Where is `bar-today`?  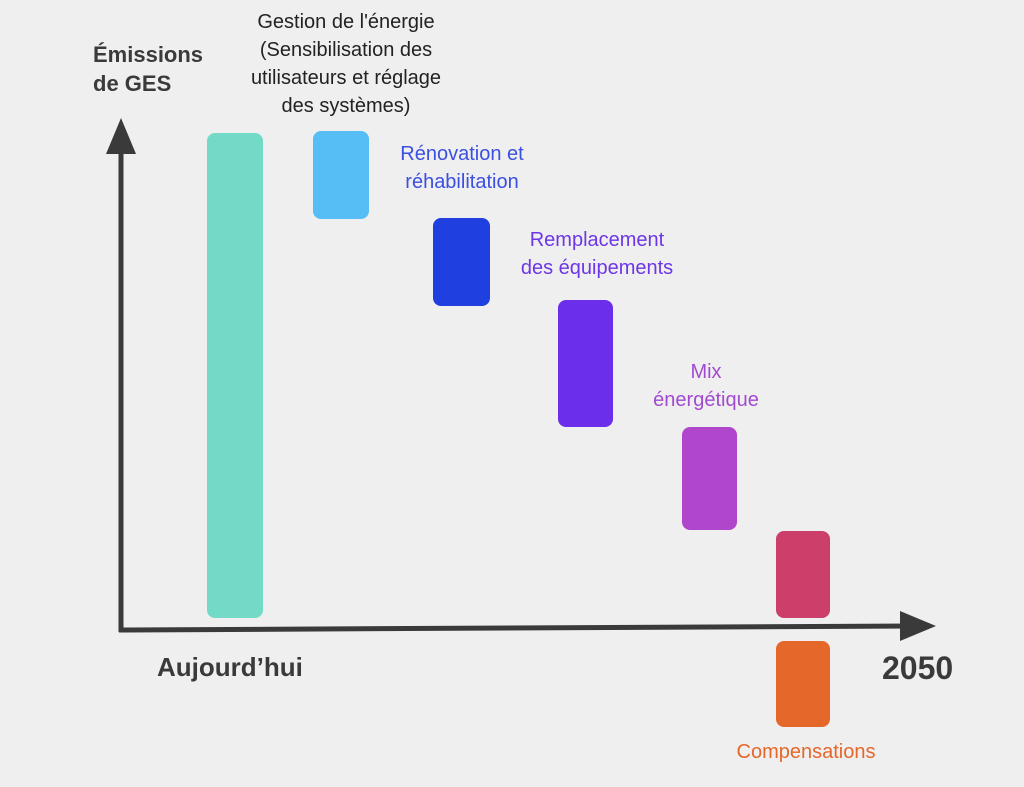 bar-today is located at coordinates (235, 375).